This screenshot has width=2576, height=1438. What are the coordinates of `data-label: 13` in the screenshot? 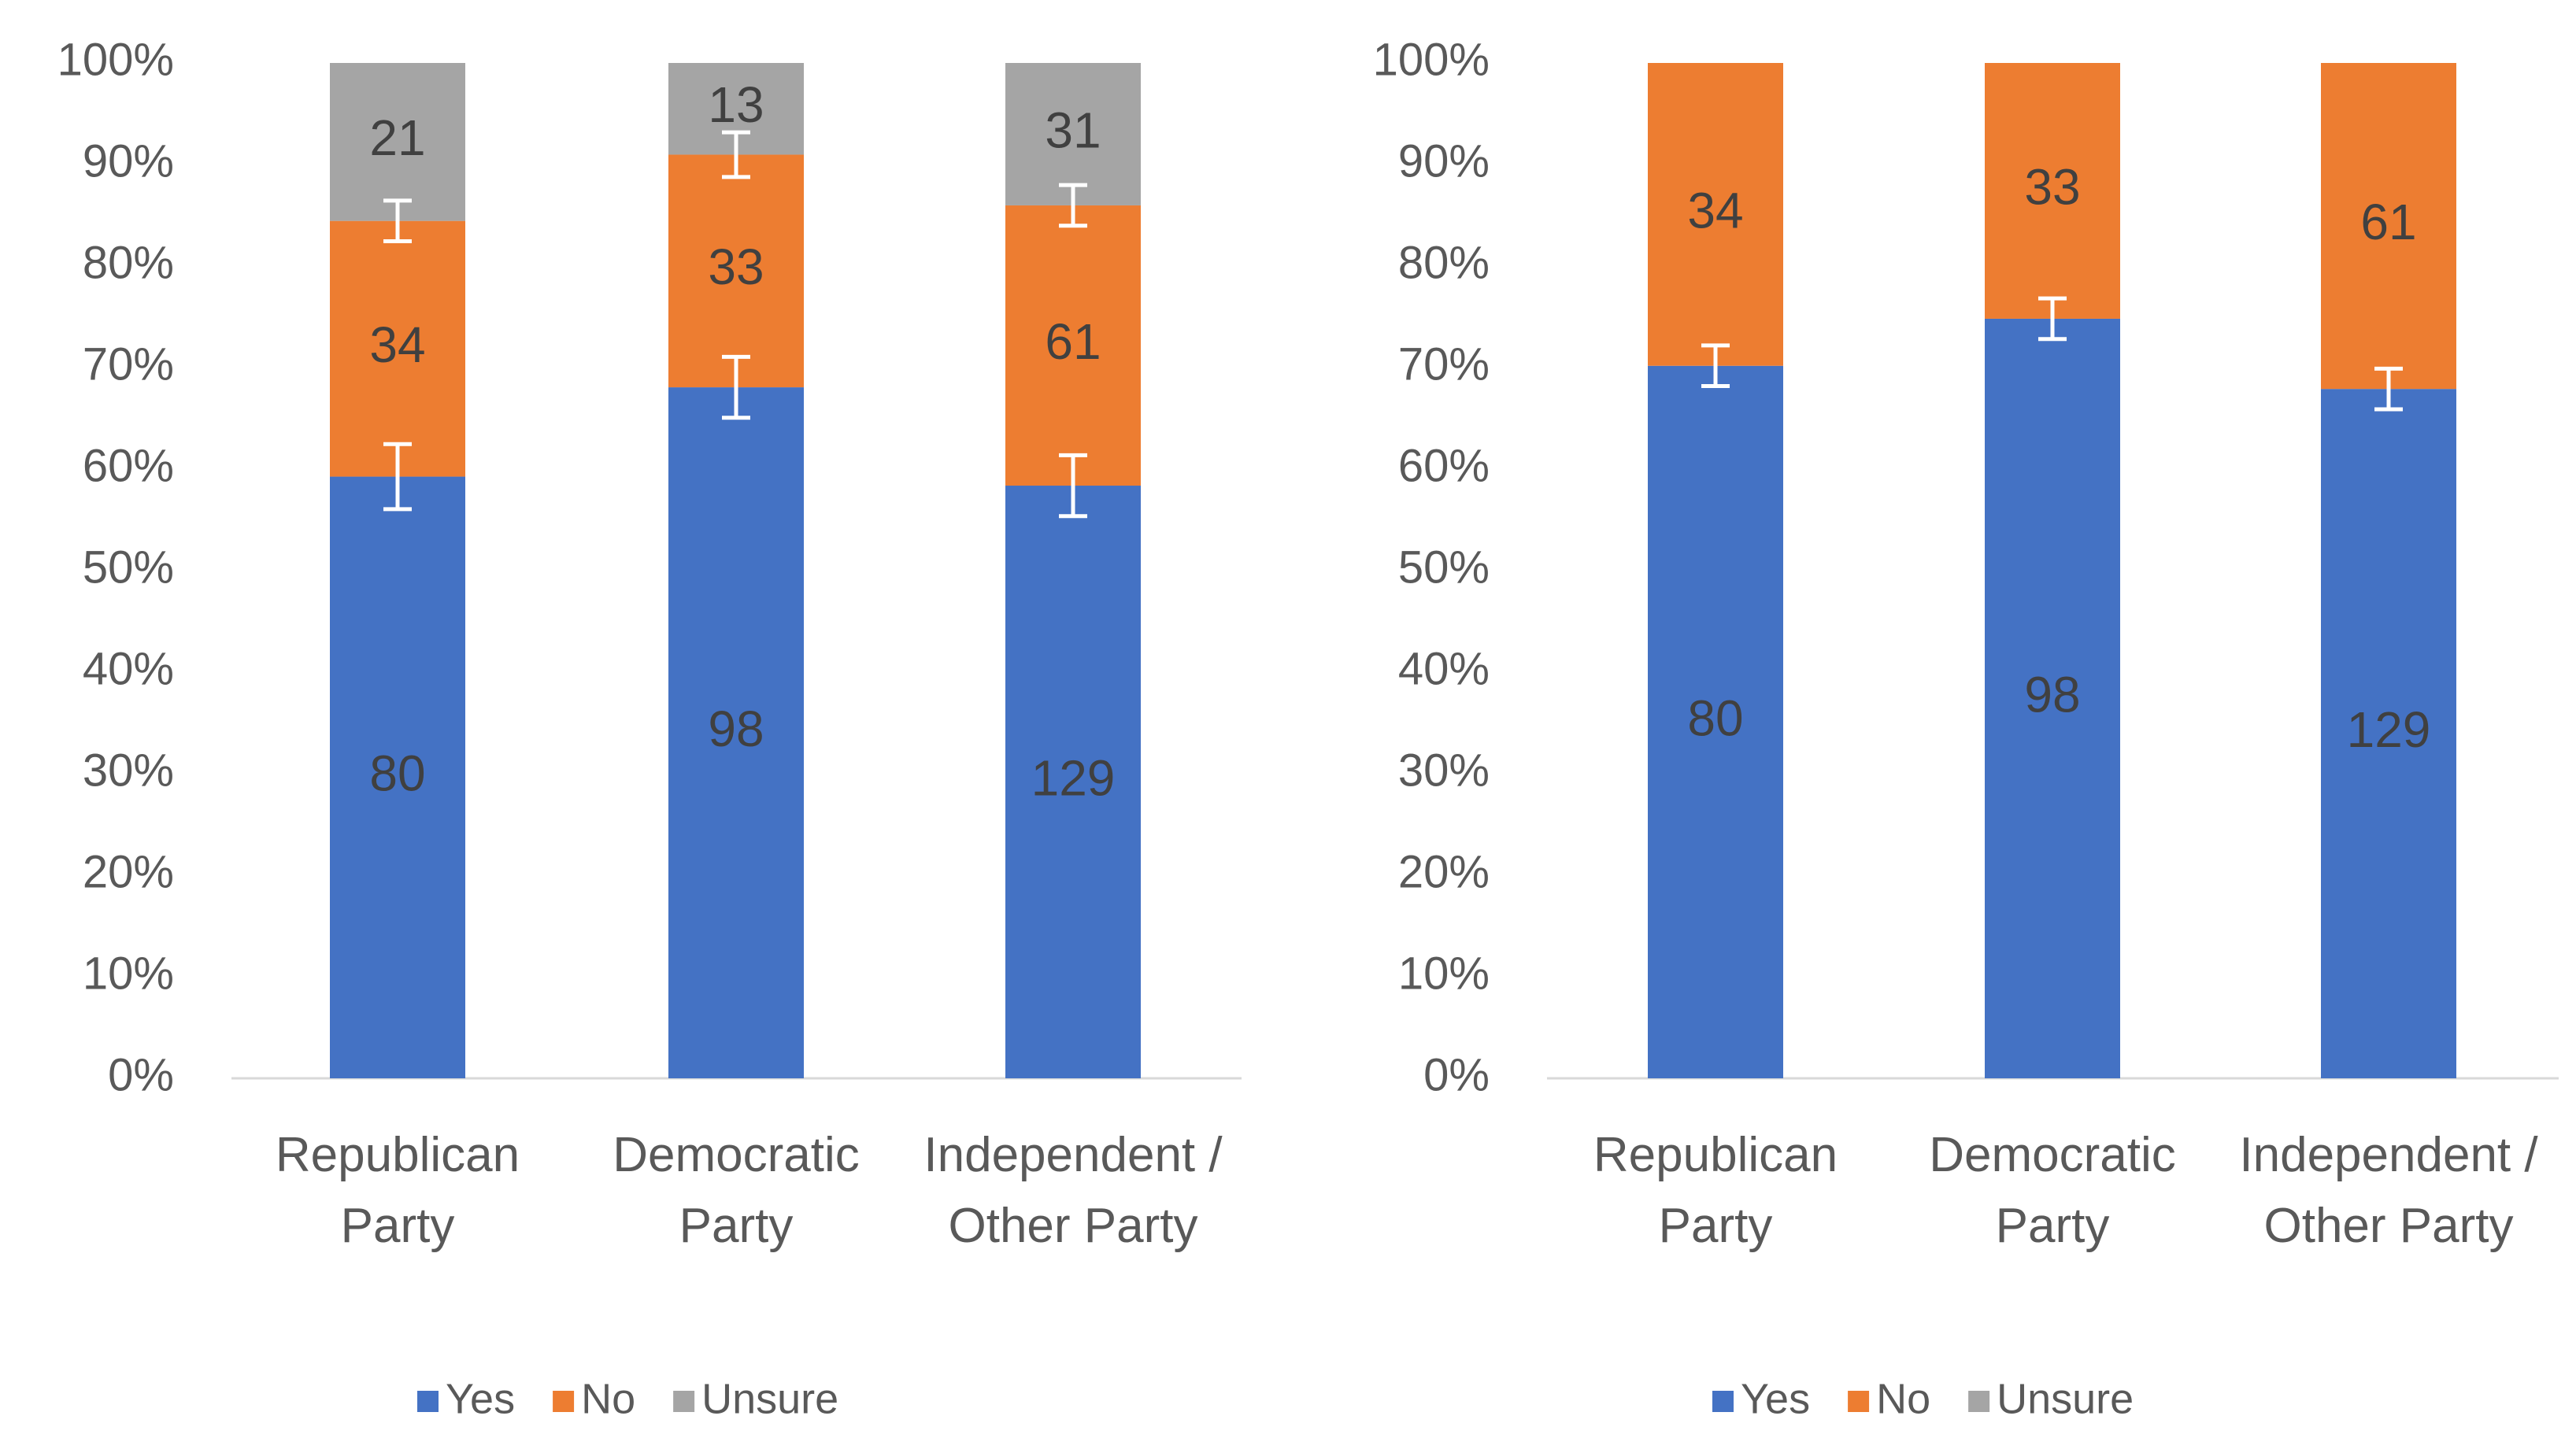 It's located at (736, 104).